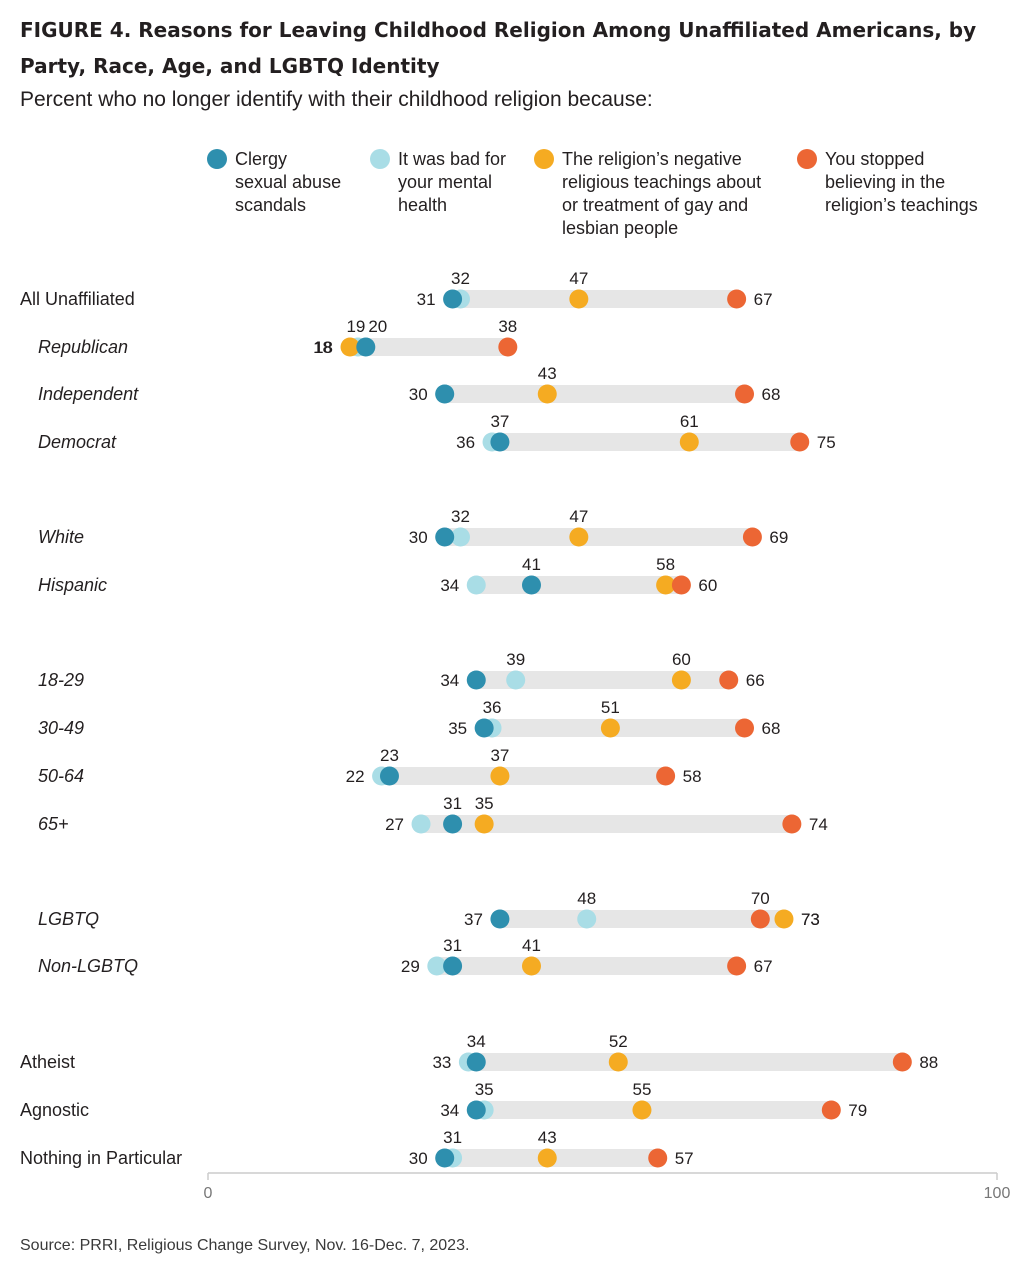 The height and width of the screenshot is (1273, 1033). What do you see at coordinates (745, 394) in the screenshot?
I see `dot-stopped-independent` at bounding box center [745, 394].